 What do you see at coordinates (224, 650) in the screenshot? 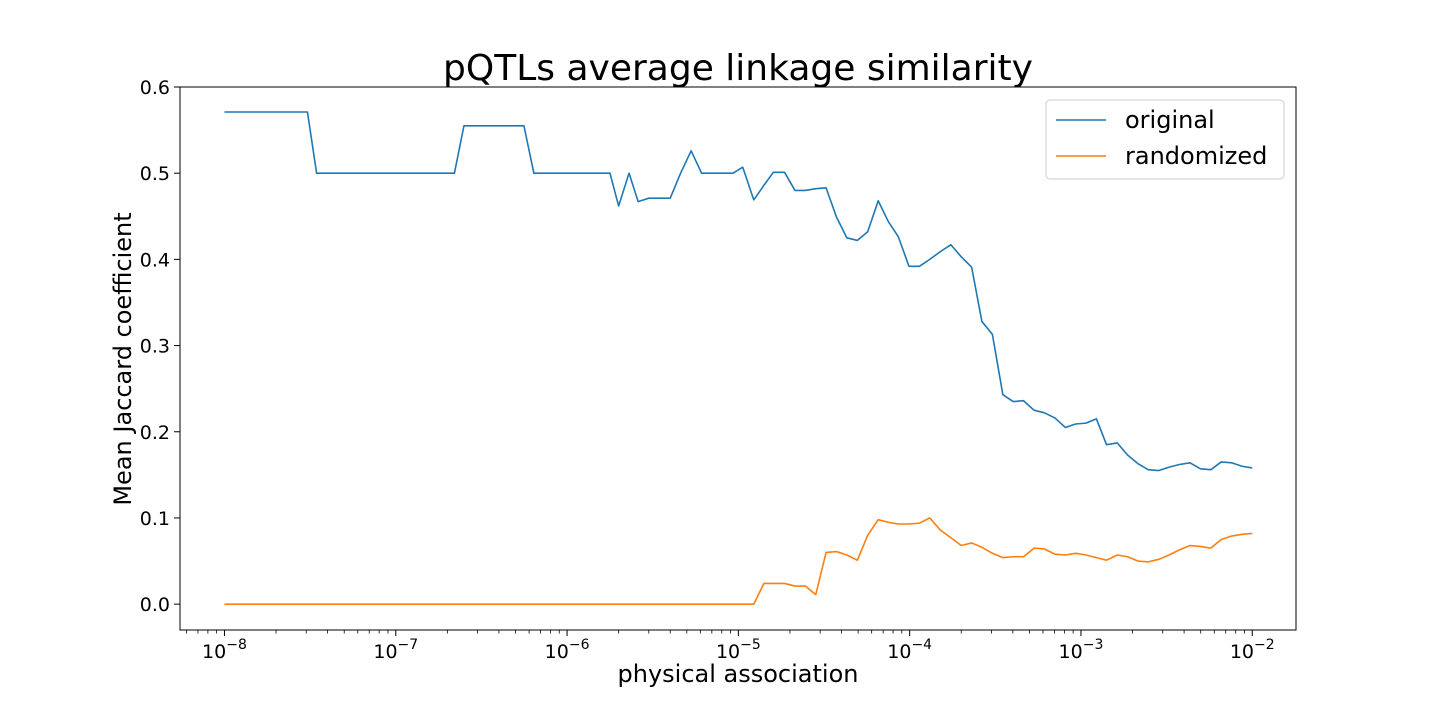
I see `x-tick-label: 10⁻⁸` at bounding box center [224, 650].